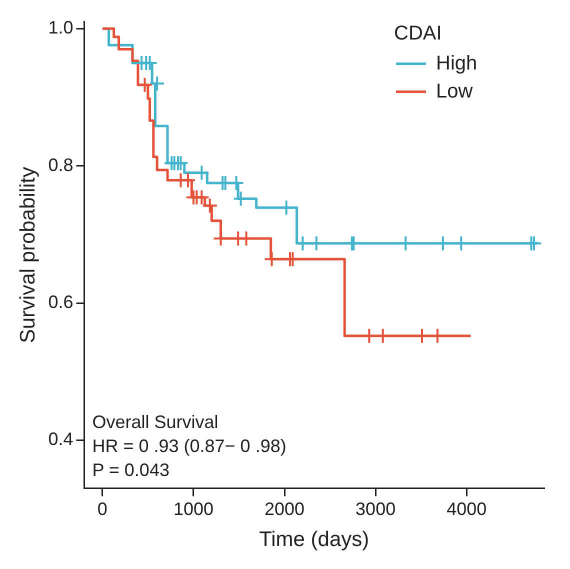 This screenshot has width=570, height=569. Describe the element at coordinates (455, 91) in the screenshot. I see `legend-label: Low` at that location.